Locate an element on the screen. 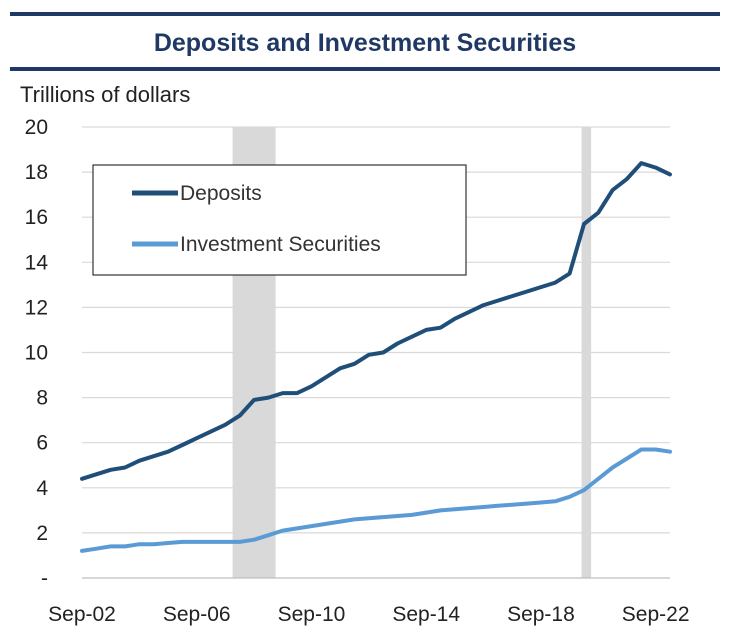  y-tick-label: 8 is located at coordinates (42, 398).